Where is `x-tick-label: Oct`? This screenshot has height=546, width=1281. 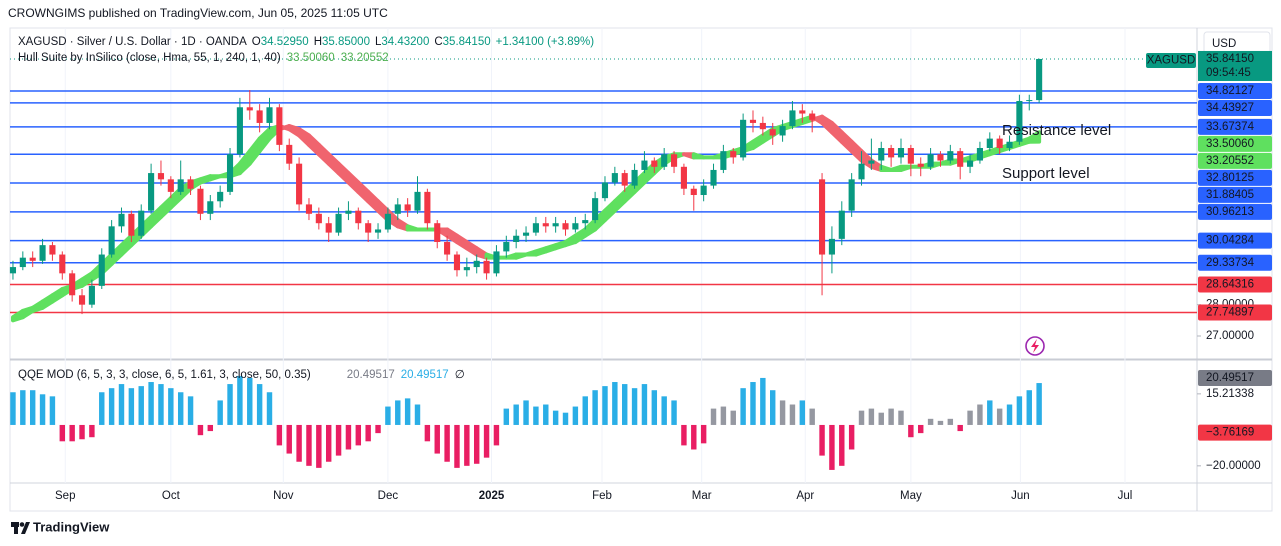 x-tick-label: Oct is located at coordinates (171, 496).